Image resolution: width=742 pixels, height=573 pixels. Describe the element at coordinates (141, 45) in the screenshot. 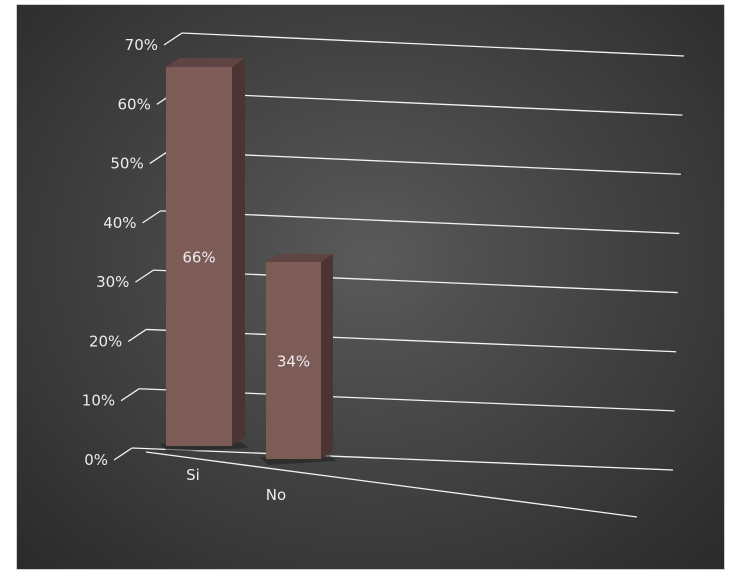

I see `y-tick-label: 70%` at that location.